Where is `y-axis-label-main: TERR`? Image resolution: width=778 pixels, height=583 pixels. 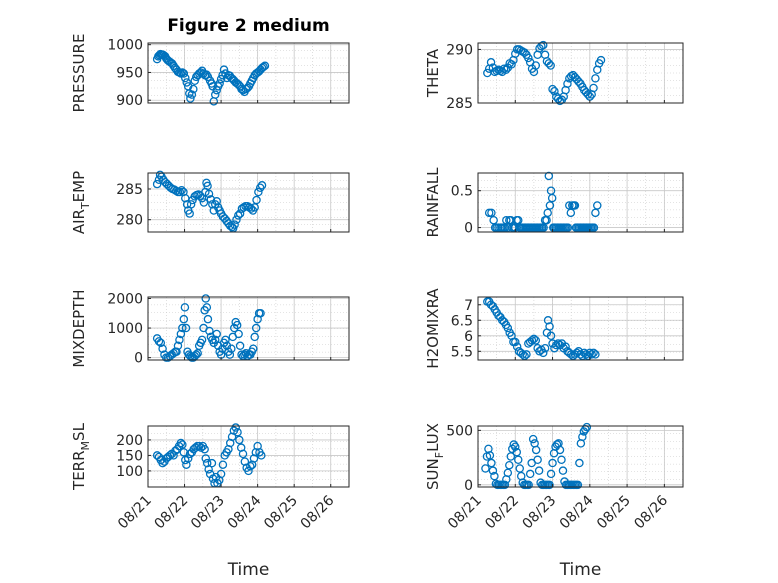 y-axis-label-main: TERR is located at coordinates (79, 470).